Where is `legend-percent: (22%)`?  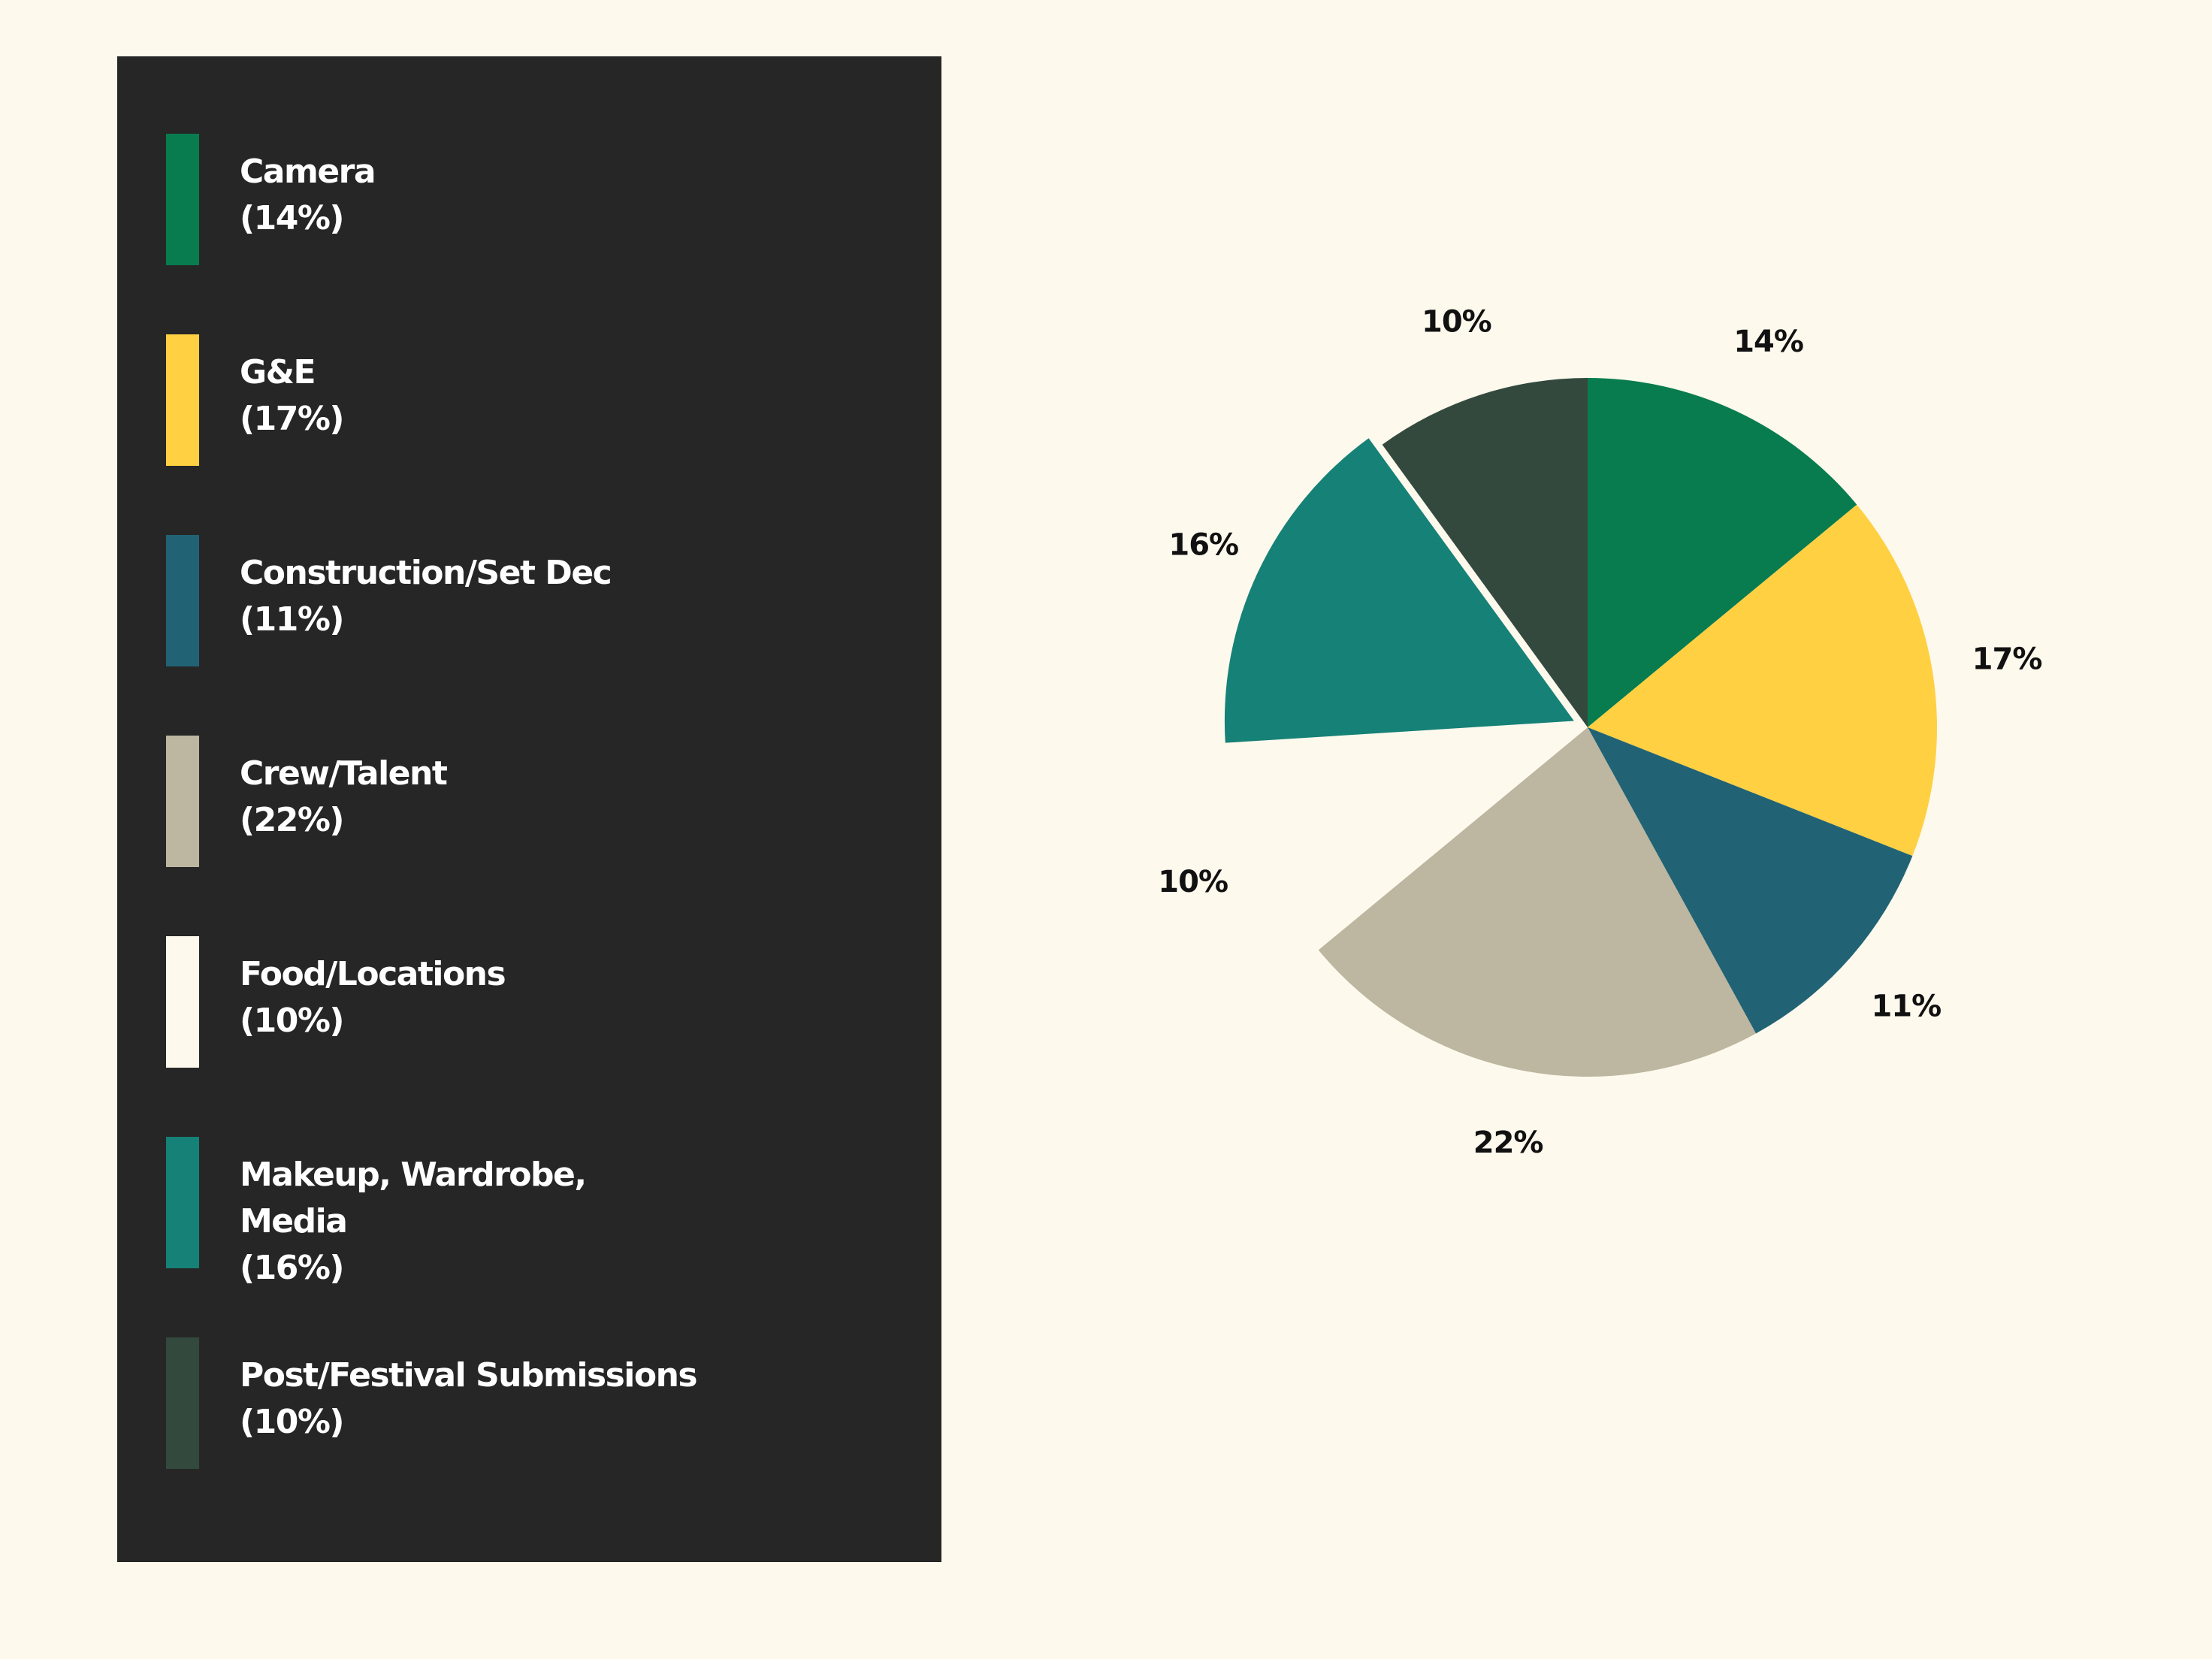 legend-percent: (22%) is located at coordinates (293, 820).